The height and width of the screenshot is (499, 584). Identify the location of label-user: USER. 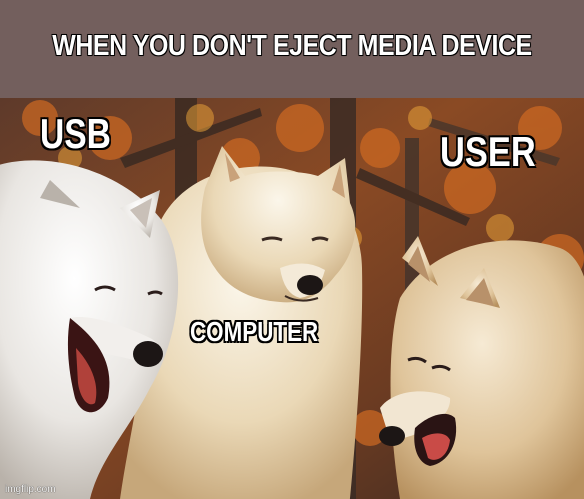
(488, 151).